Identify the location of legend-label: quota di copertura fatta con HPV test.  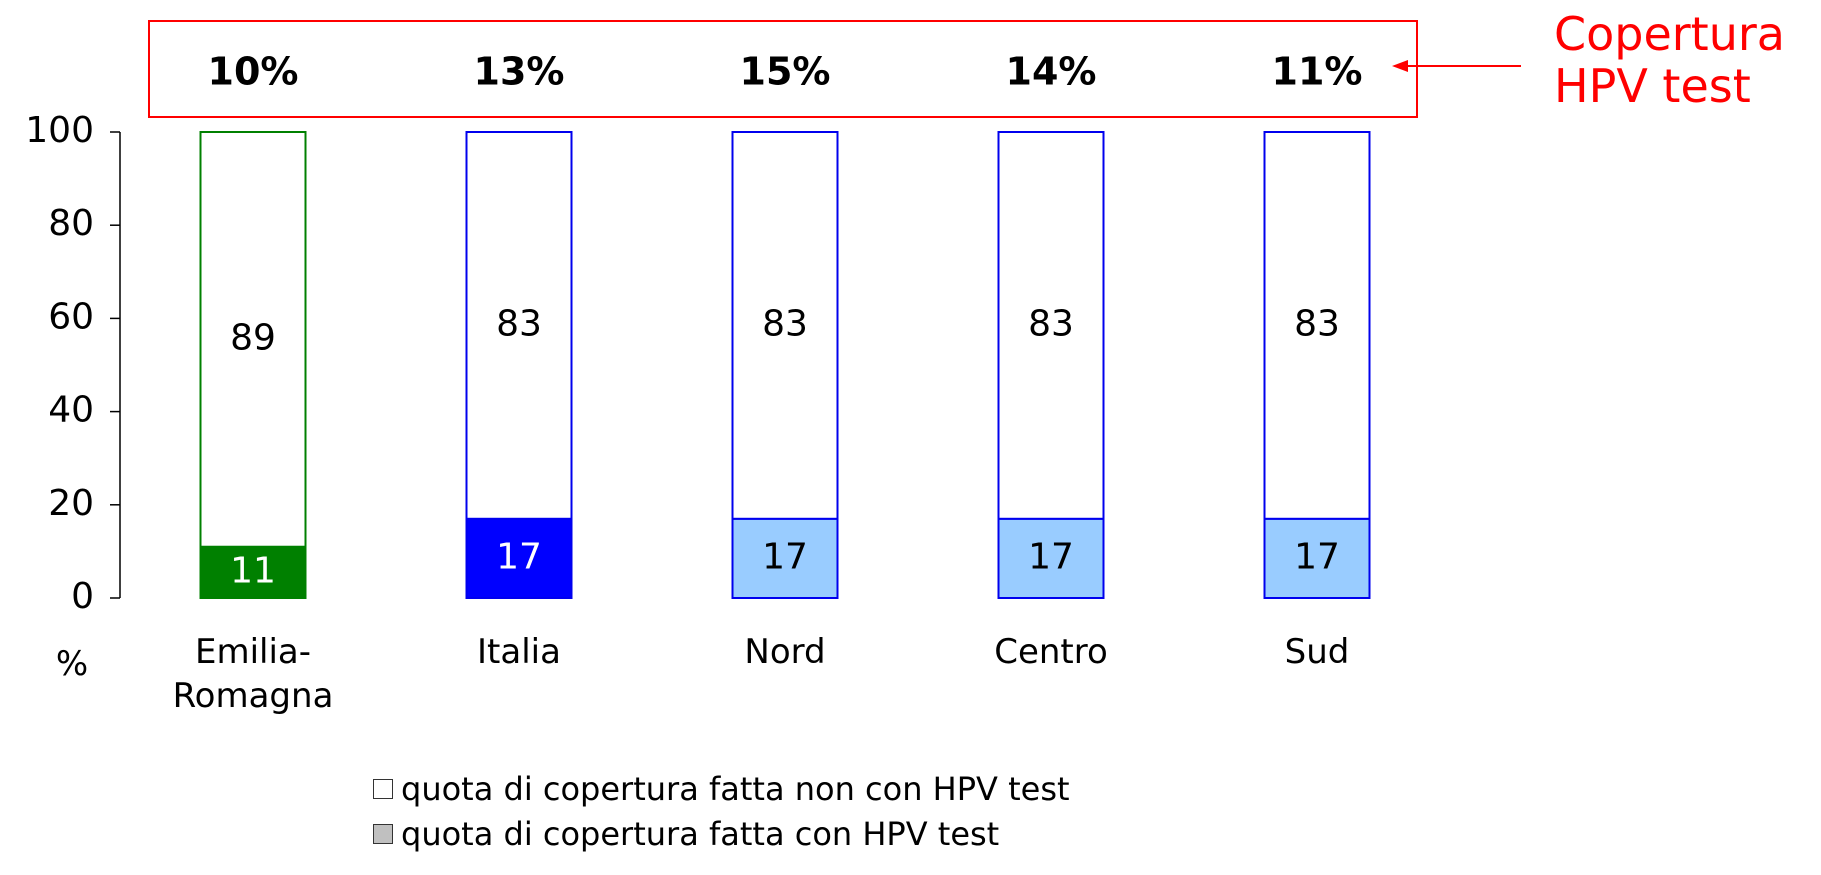
(700, 834).